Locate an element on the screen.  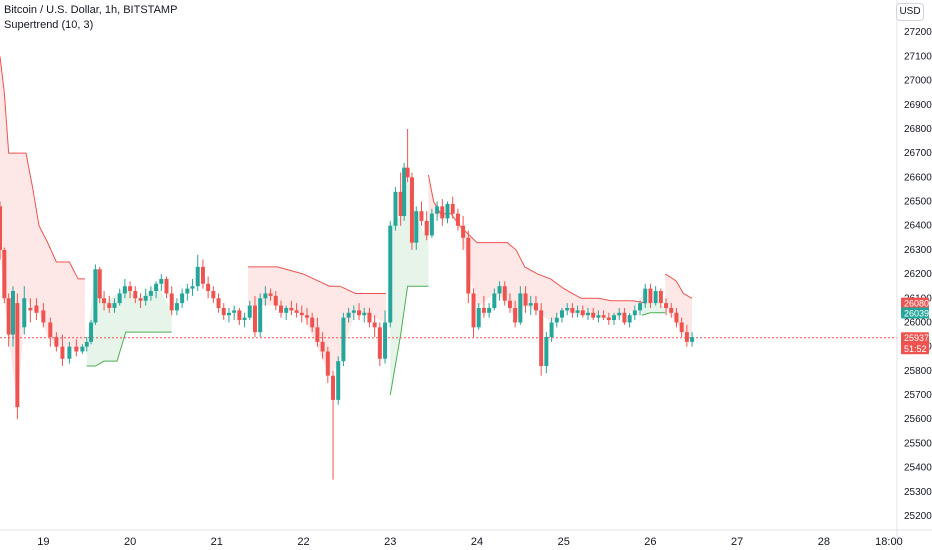
indicator-title: Supertrend (10, 3) is located at coordinates (49, 25).